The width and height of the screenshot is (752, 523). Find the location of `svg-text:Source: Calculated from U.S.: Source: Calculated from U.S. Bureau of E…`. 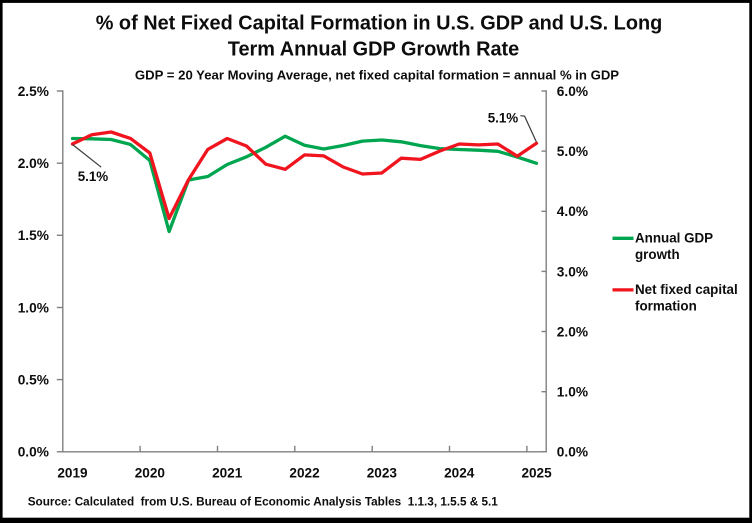

svg-text:Source: Calculated from U.S.: Source: Calculated from U.S. Bureau of E… is located at coordinates (263, 501).